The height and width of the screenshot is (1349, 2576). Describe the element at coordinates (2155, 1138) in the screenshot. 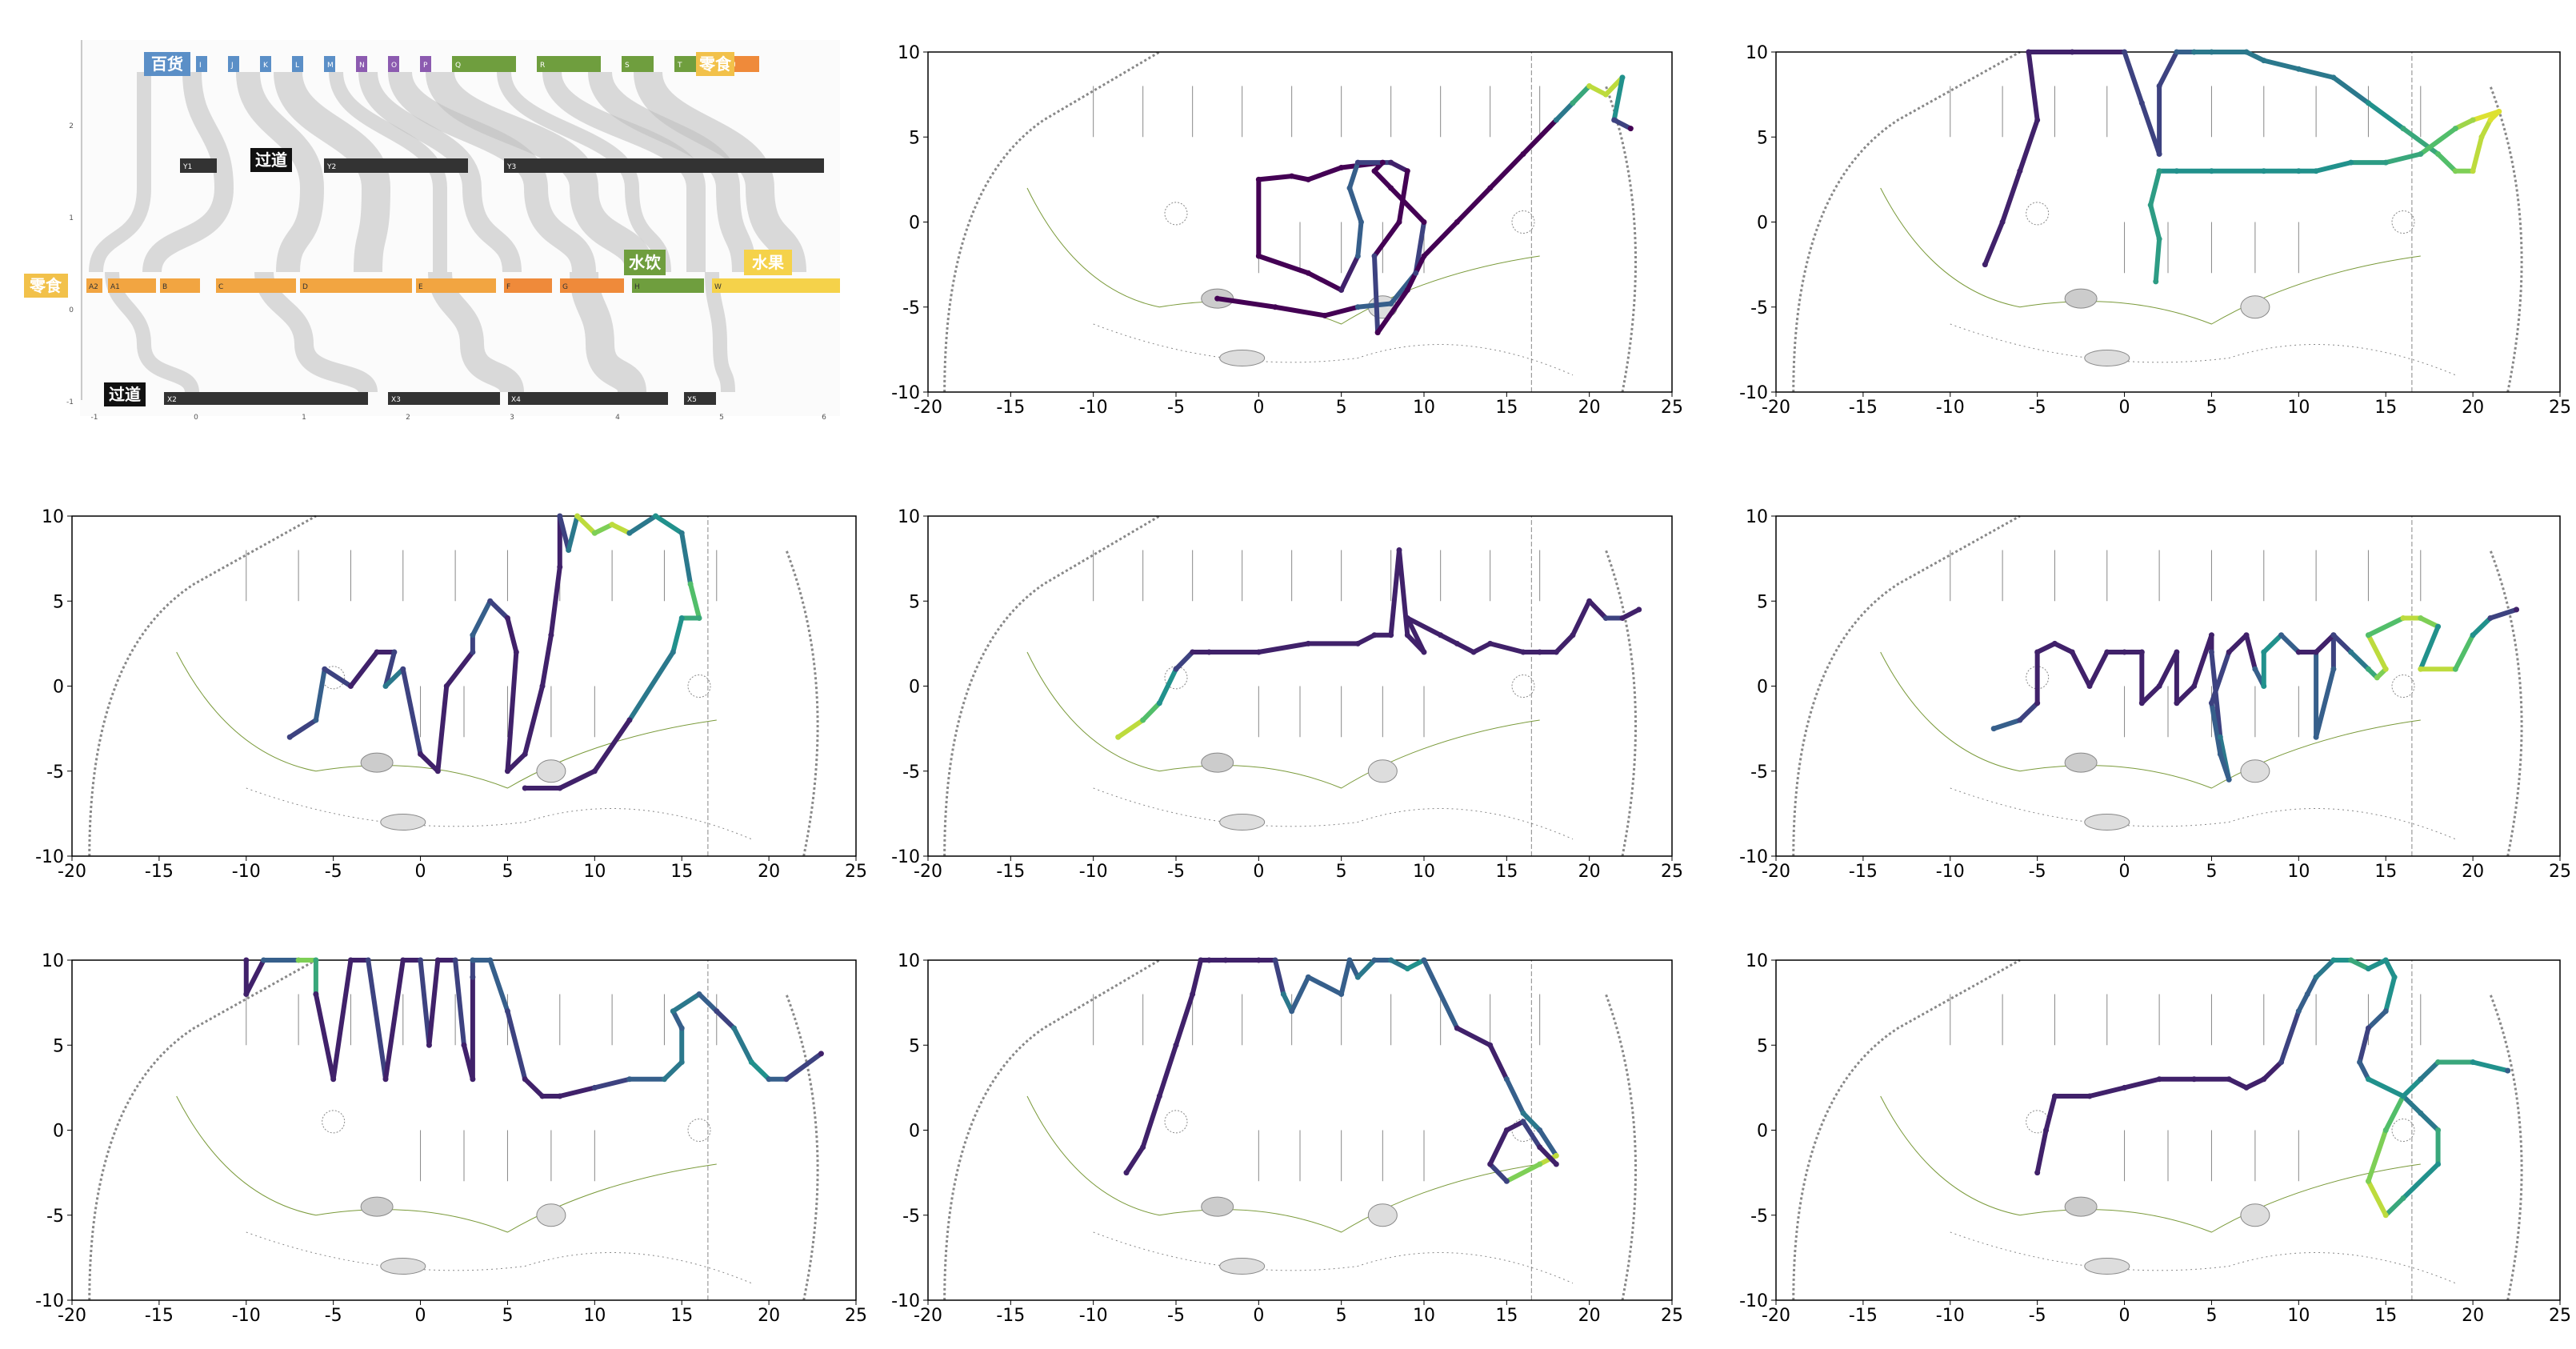

I see `trajectory-chart: -20 -15 -10 -5 0 5 10 15 20 25 10 5 0 -5 -10` at that location.